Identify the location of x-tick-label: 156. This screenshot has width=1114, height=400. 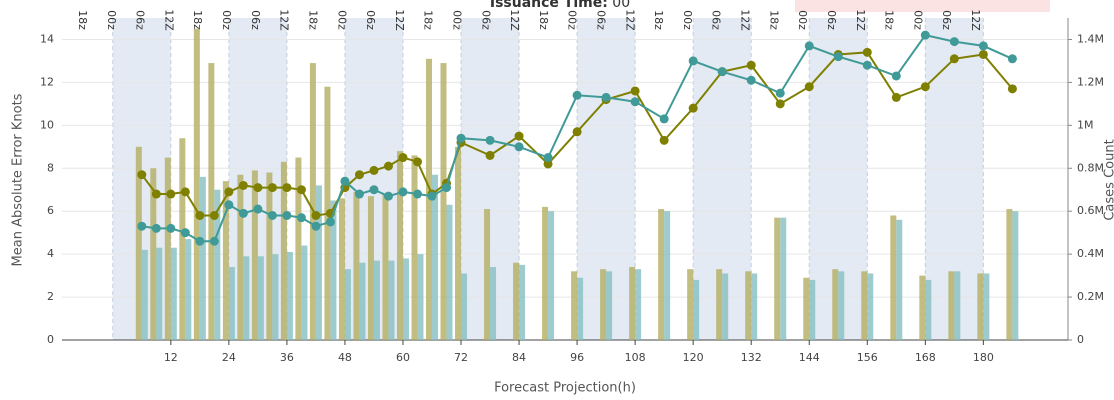
(867, 357).